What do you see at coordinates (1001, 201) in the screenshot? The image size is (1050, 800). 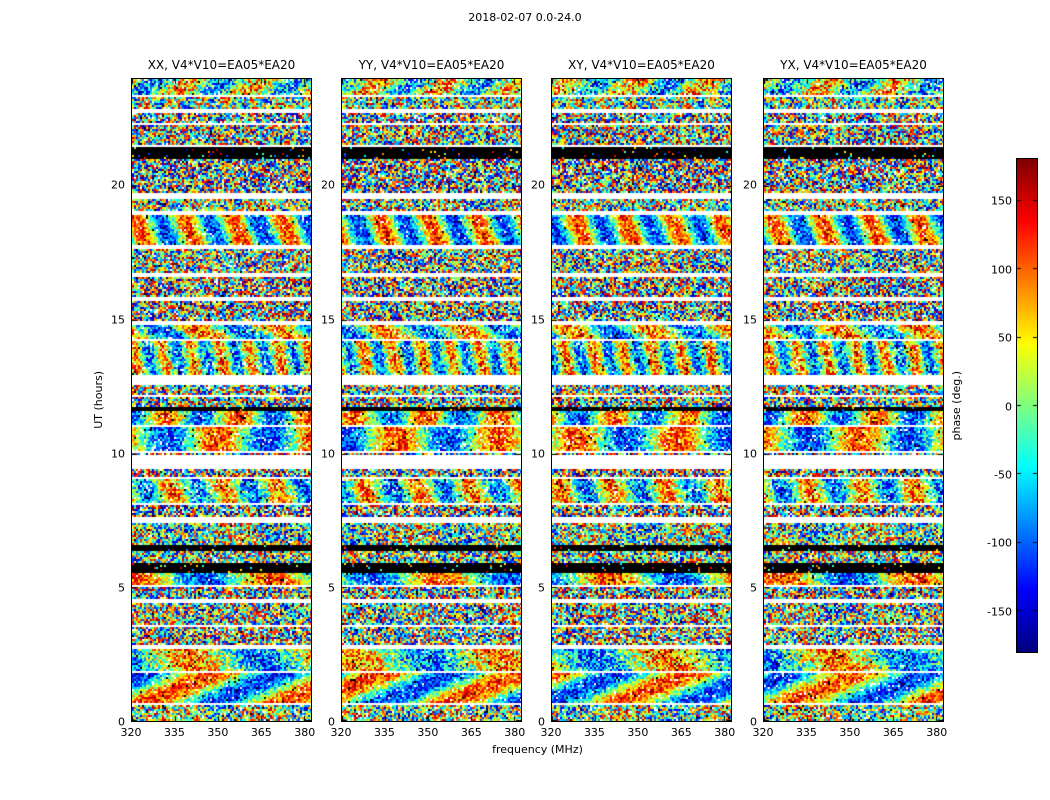 I see `colorbar-tick-label: 150` at bounding box center [1001, 201].